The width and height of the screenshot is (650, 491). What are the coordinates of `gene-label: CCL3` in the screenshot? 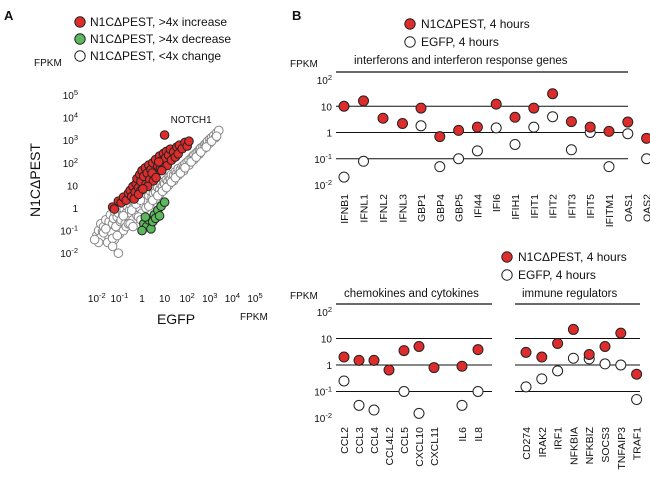 It's located at (360, 440).